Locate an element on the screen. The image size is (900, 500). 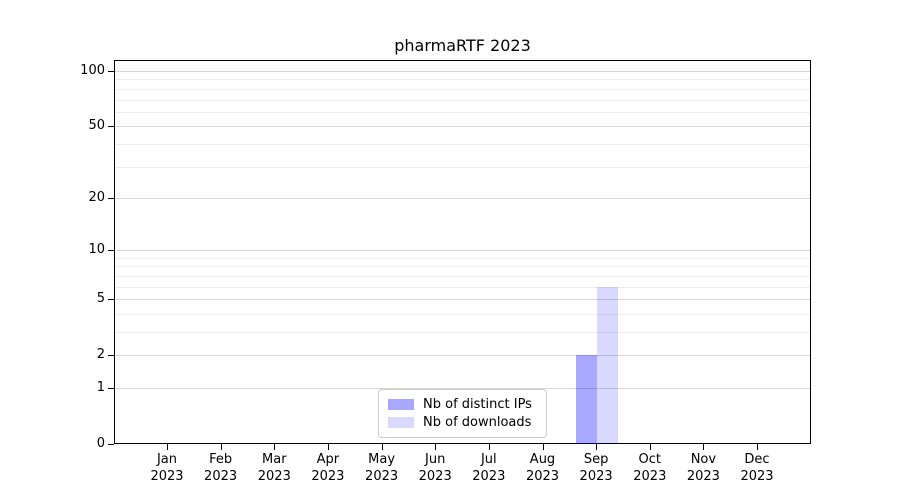
x-tick-label: Nov 2023 is located at coordinates (703, 468).